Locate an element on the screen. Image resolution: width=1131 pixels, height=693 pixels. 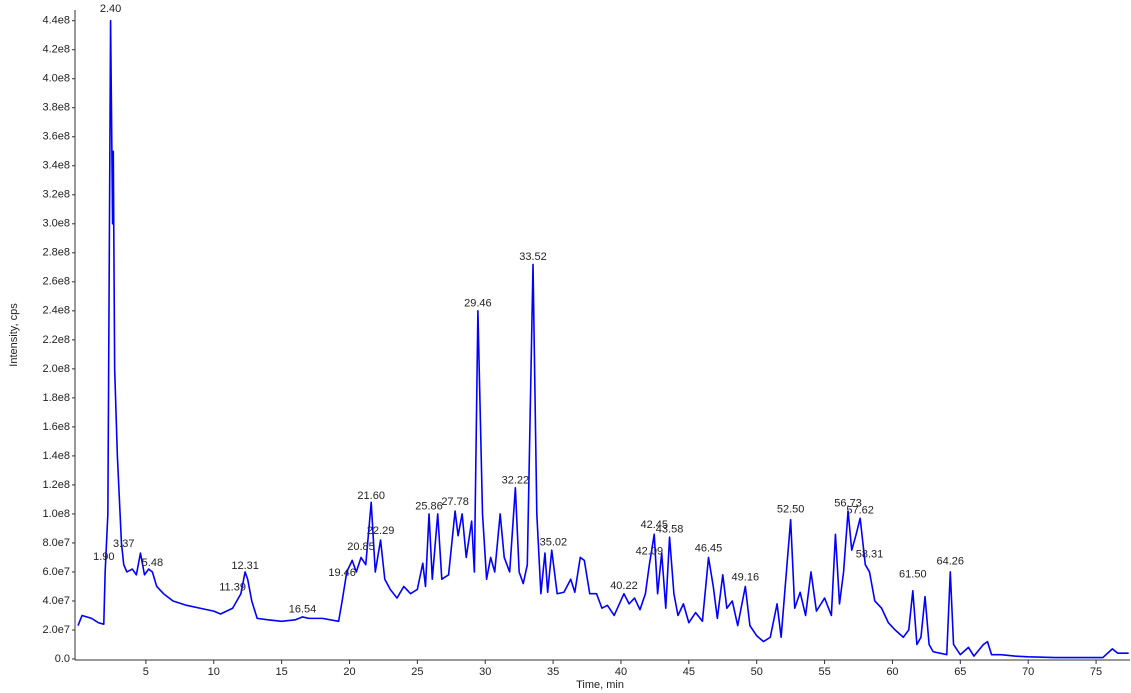
x-tick-label: 65 is located at coordinates (960, 672).